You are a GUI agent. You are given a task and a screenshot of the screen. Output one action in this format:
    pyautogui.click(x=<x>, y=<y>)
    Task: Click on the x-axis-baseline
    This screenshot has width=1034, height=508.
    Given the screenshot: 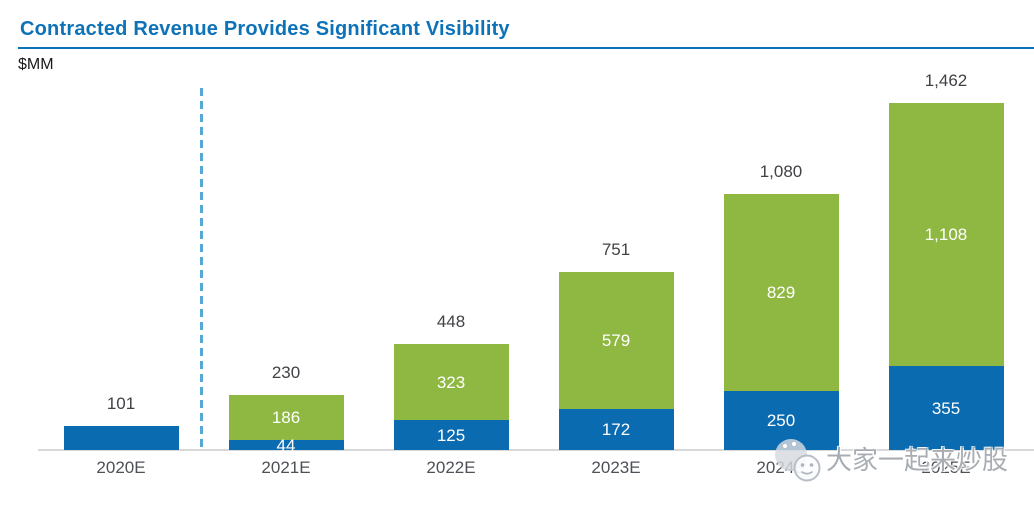 What is the action you would take?
    pyautogui.click(x=536, y=450)
    